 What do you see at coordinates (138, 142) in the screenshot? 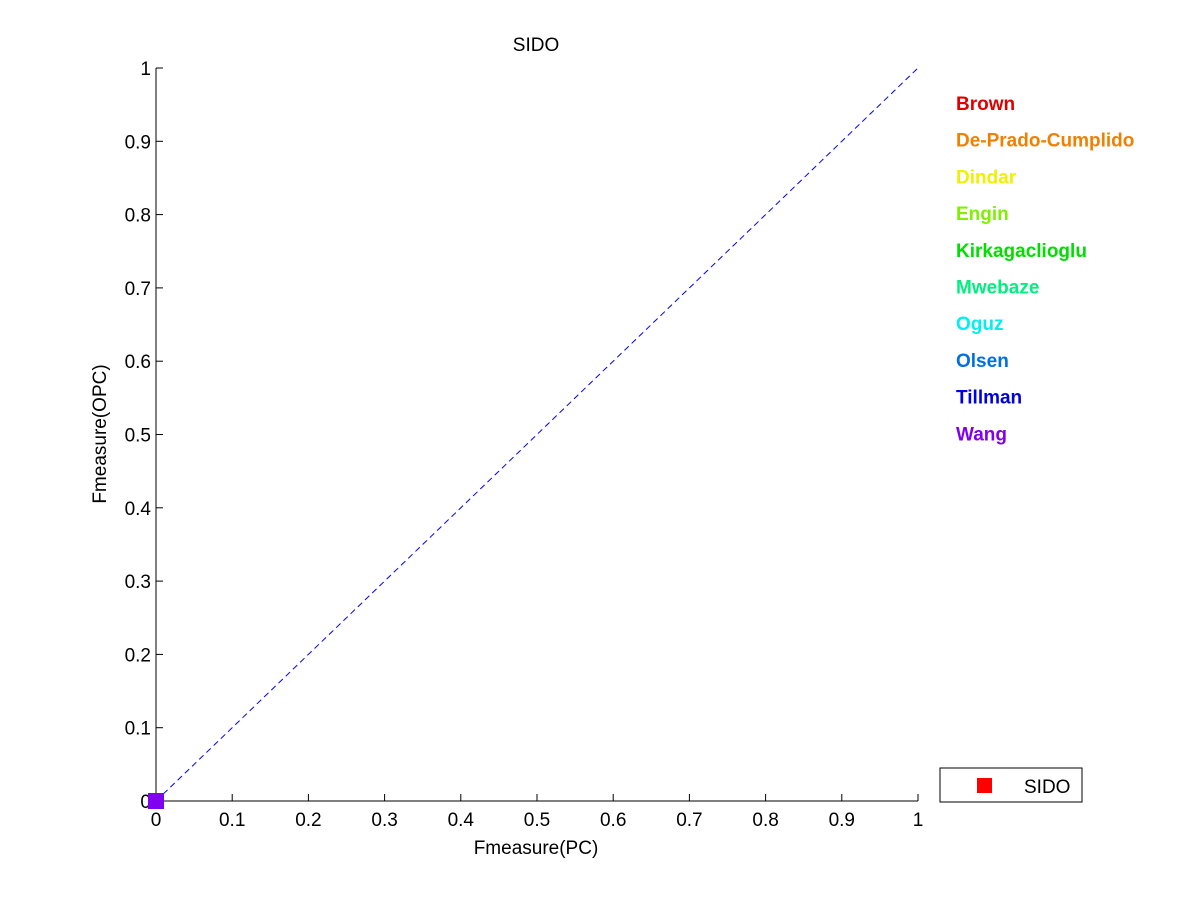
I see `y-tick-label: 0.9` at bounding box center [138, 142].